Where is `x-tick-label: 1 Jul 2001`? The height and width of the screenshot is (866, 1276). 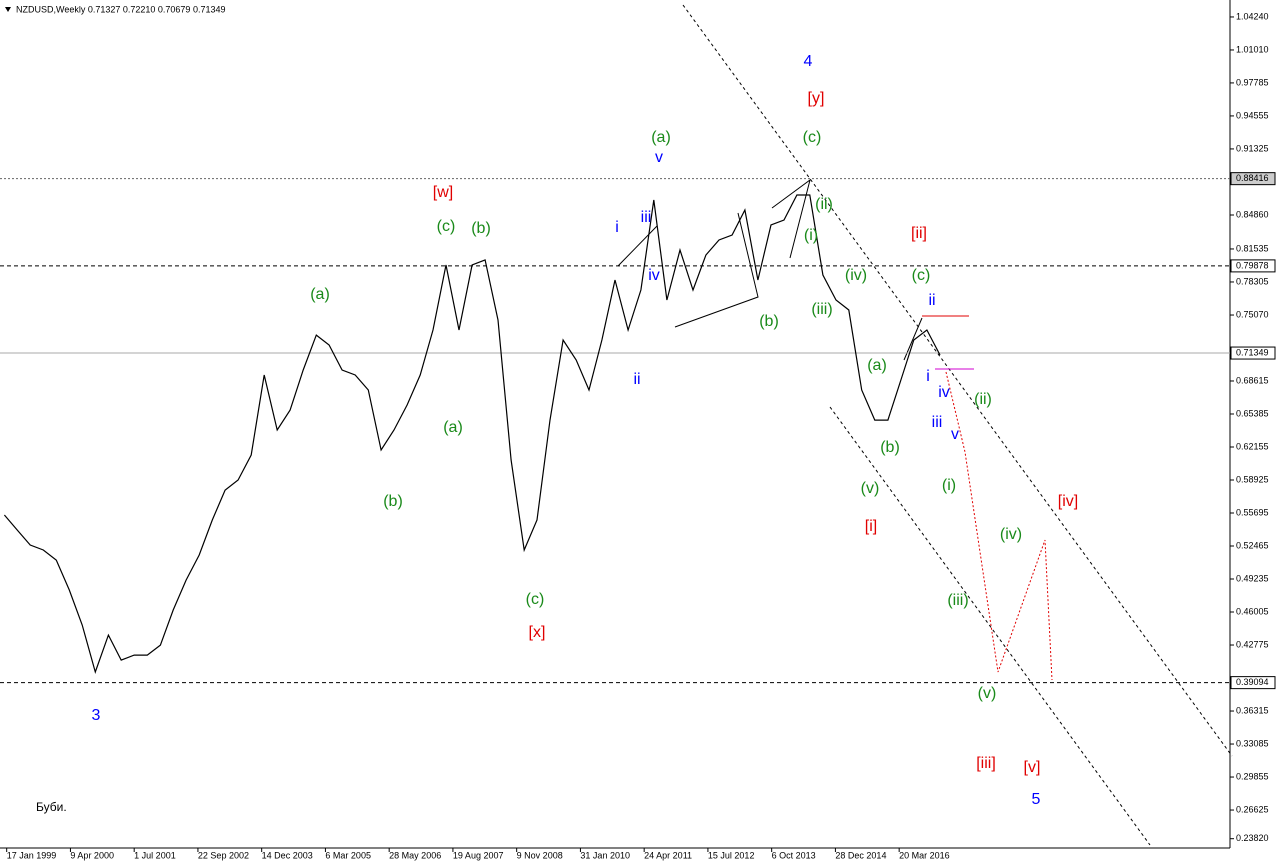 x-tick-label: 1 Jul 2001 is located at coordinates (155, 855).